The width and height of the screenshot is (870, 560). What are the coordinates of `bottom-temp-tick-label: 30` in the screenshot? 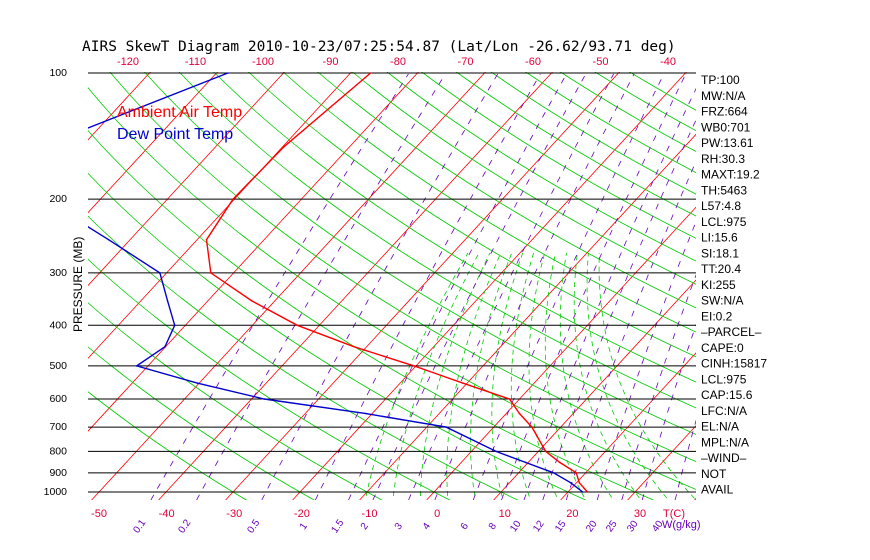 It's located at (640, 514).